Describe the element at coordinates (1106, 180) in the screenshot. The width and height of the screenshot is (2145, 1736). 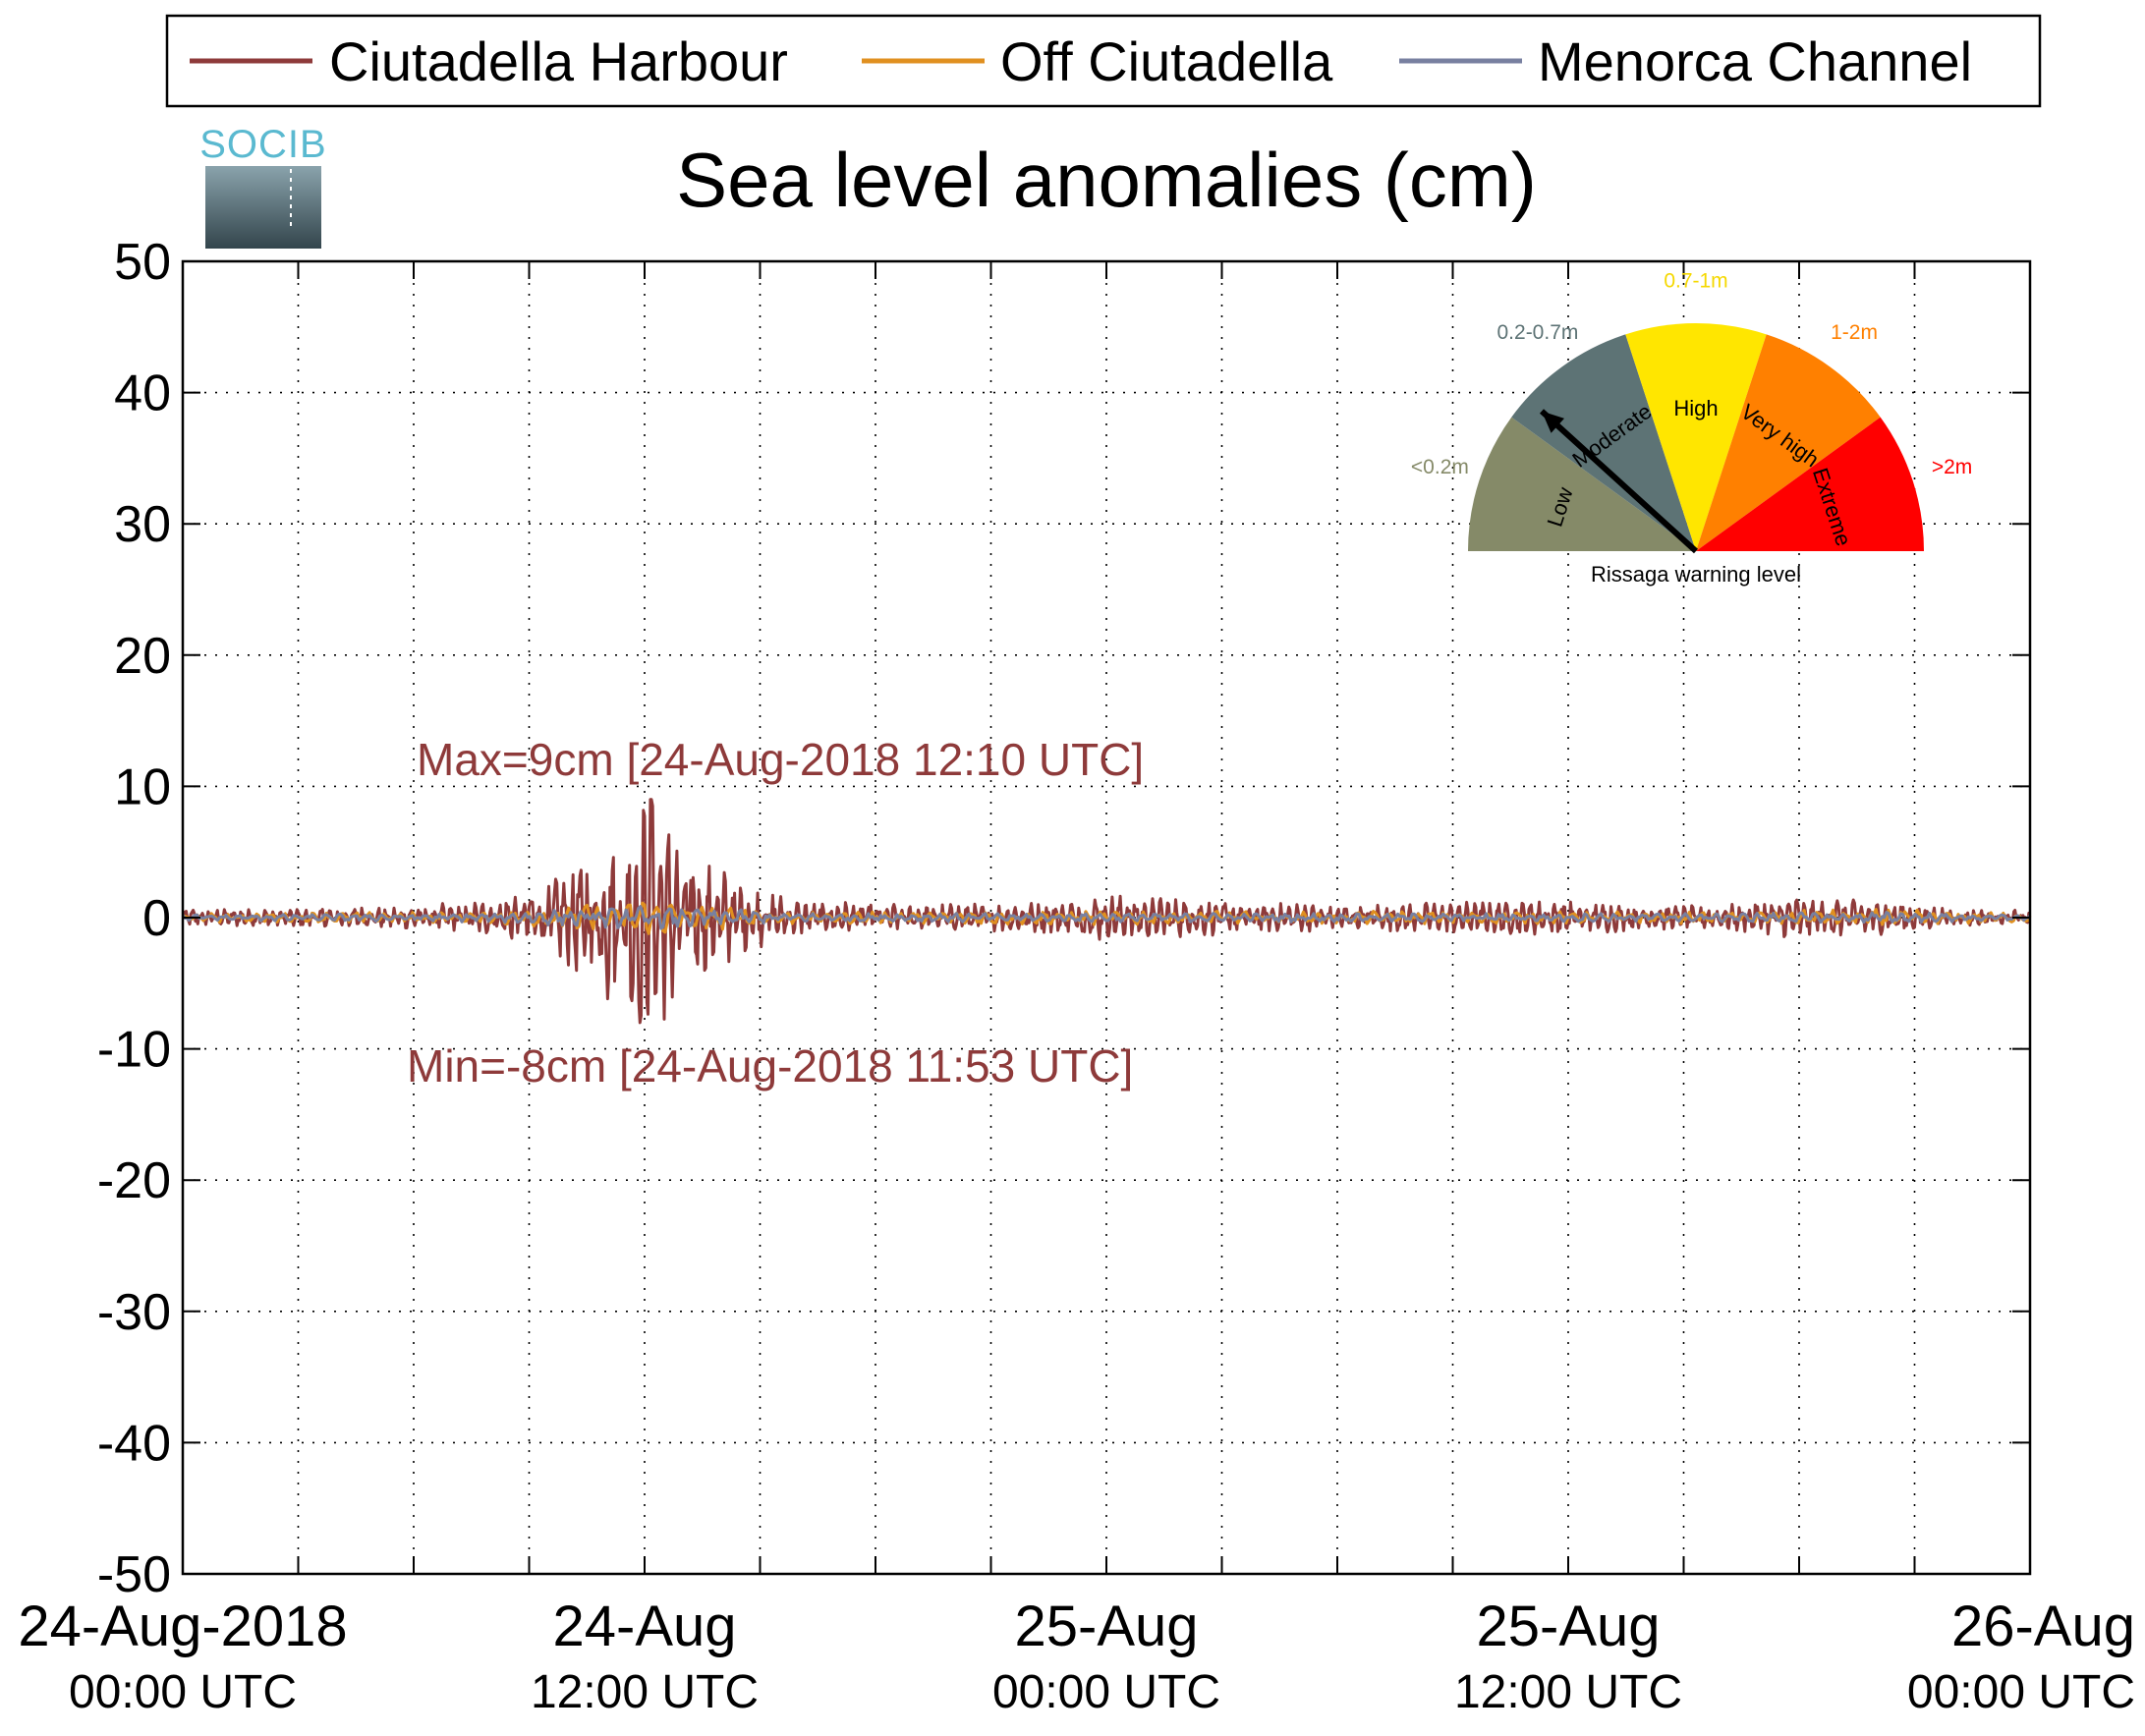
I see `chart-title: Sea level anomalies (cm)` at that location.